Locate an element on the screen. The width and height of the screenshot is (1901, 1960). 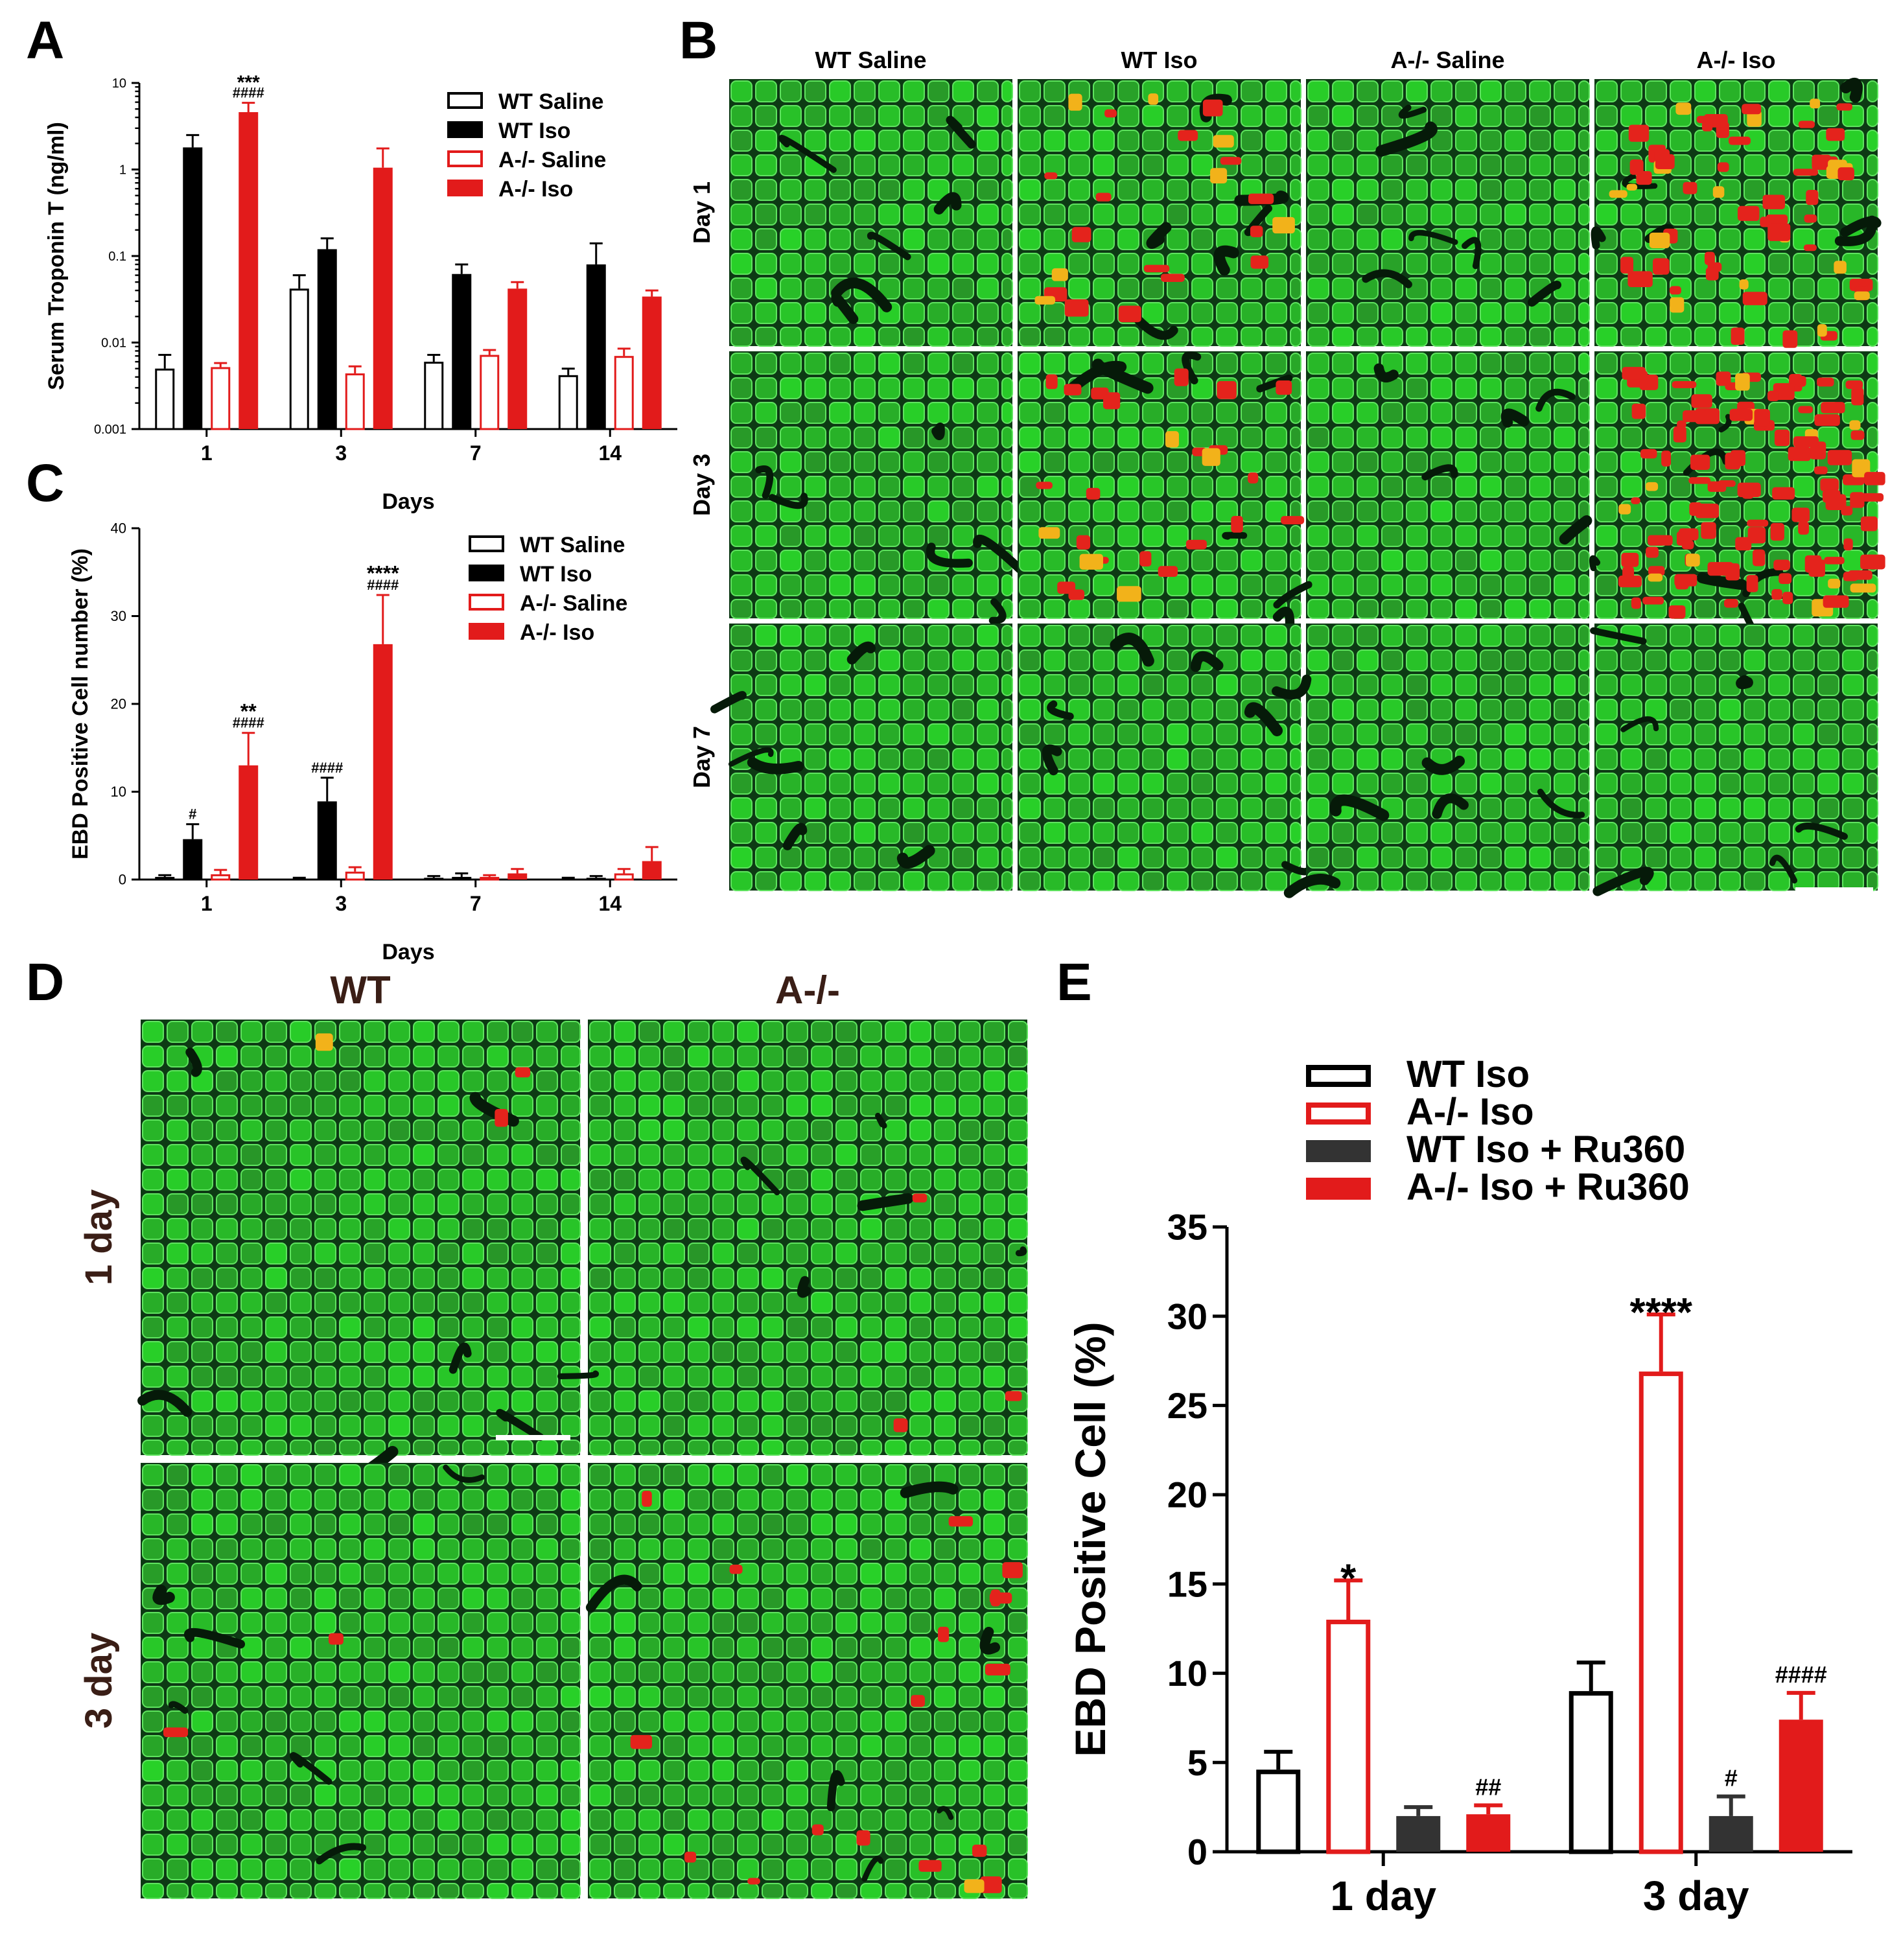
y-tick-label: 35 is located at coordinates (1187, 1227).